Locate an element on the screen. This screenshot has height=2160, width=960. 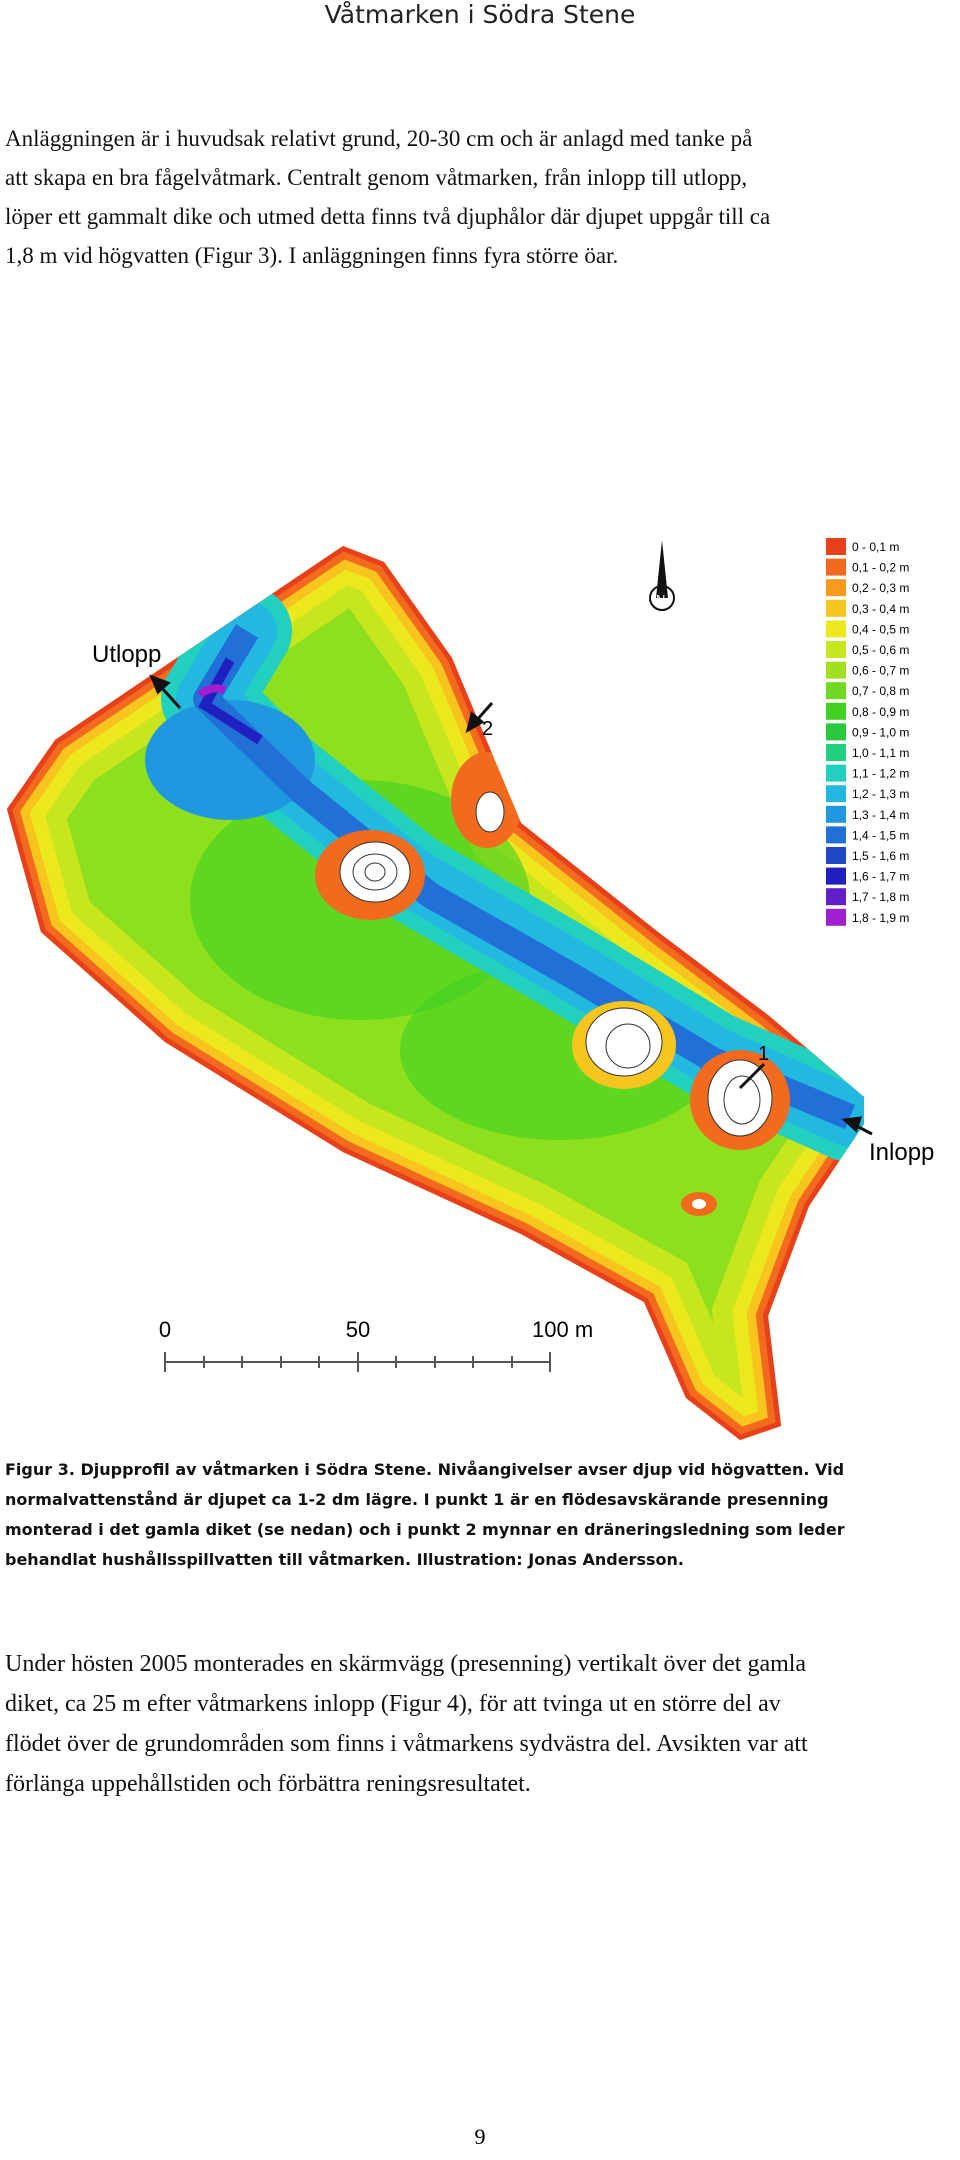
legend-label: 1,1 - 1,2 m is located at coordinates (880, 774).